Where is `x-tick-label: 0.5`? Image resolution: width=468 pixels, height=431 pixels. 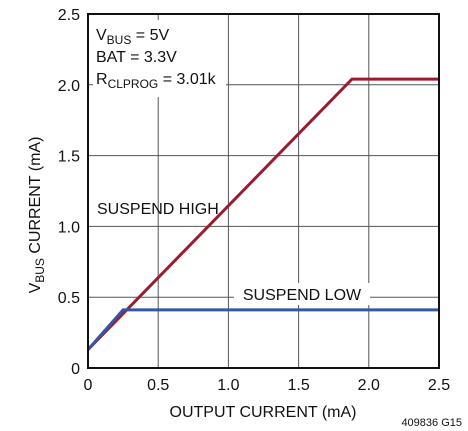
x-tick-label: 0.5 is located at coordinates (158, 385).